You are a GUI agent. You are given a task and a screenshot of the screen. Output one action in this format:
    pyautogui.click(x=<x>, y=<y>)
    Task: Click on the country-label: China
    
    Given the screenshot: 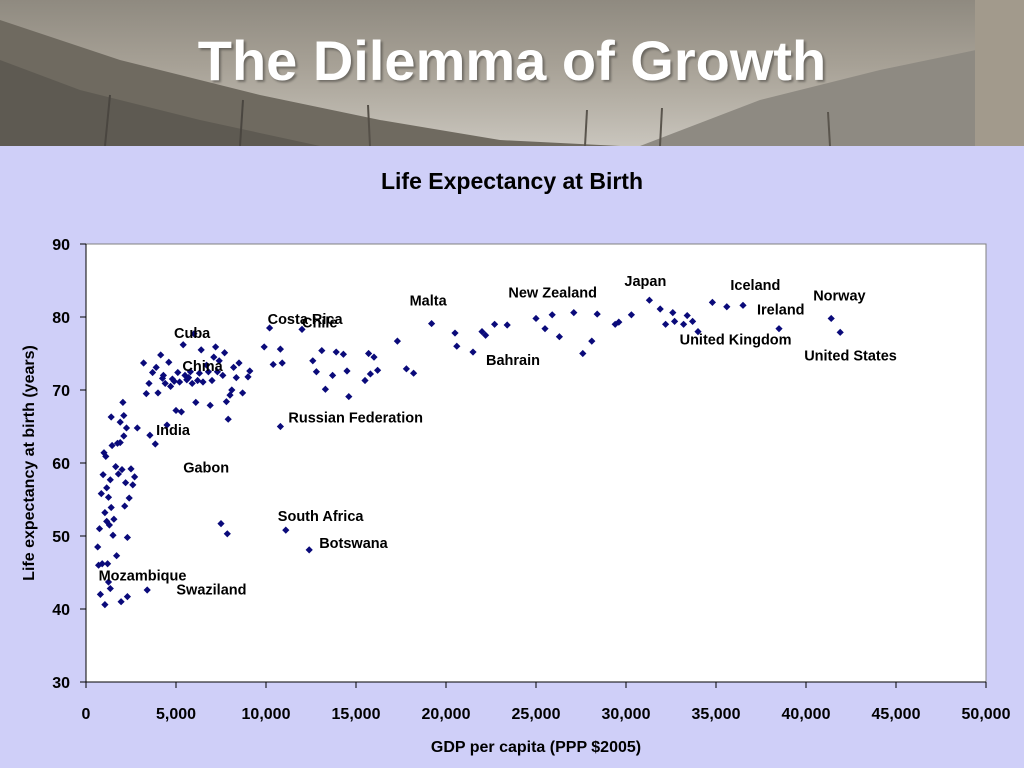 What is the action you would take?
    pyautogui.click(x=202, y=367)
    